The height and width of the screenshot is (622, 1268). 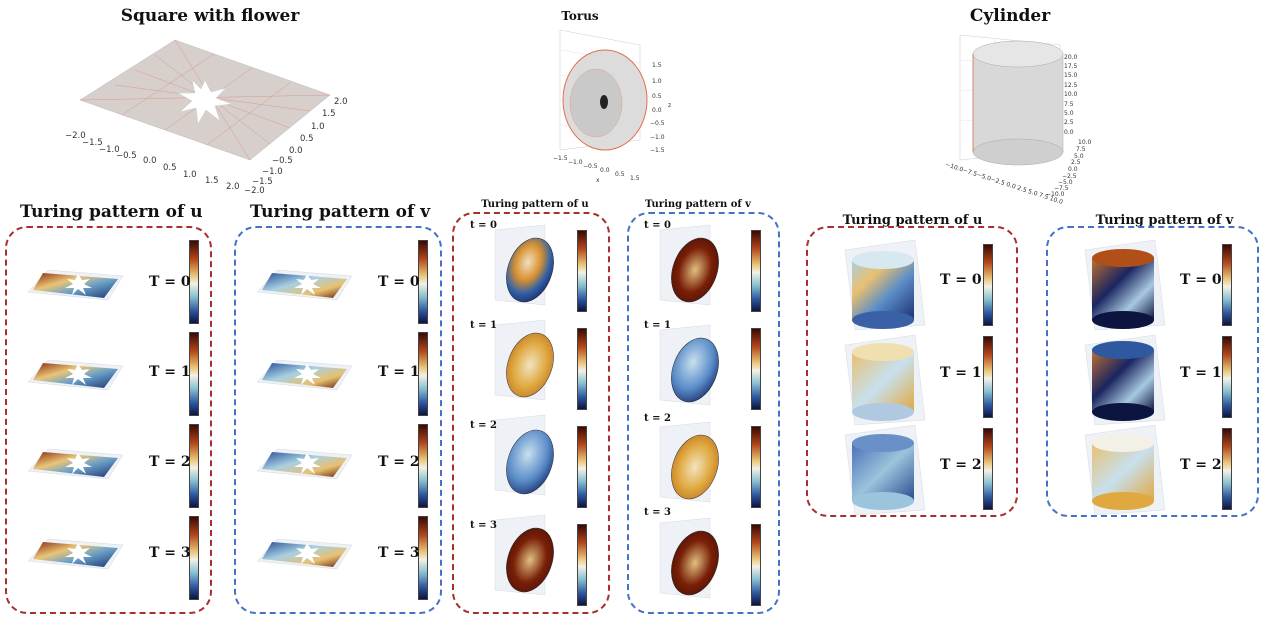 What do you see at coordinates (1071, 85) in the screenshot?
I see `svg-text: 12.5` at bounding box center [1071, 85].